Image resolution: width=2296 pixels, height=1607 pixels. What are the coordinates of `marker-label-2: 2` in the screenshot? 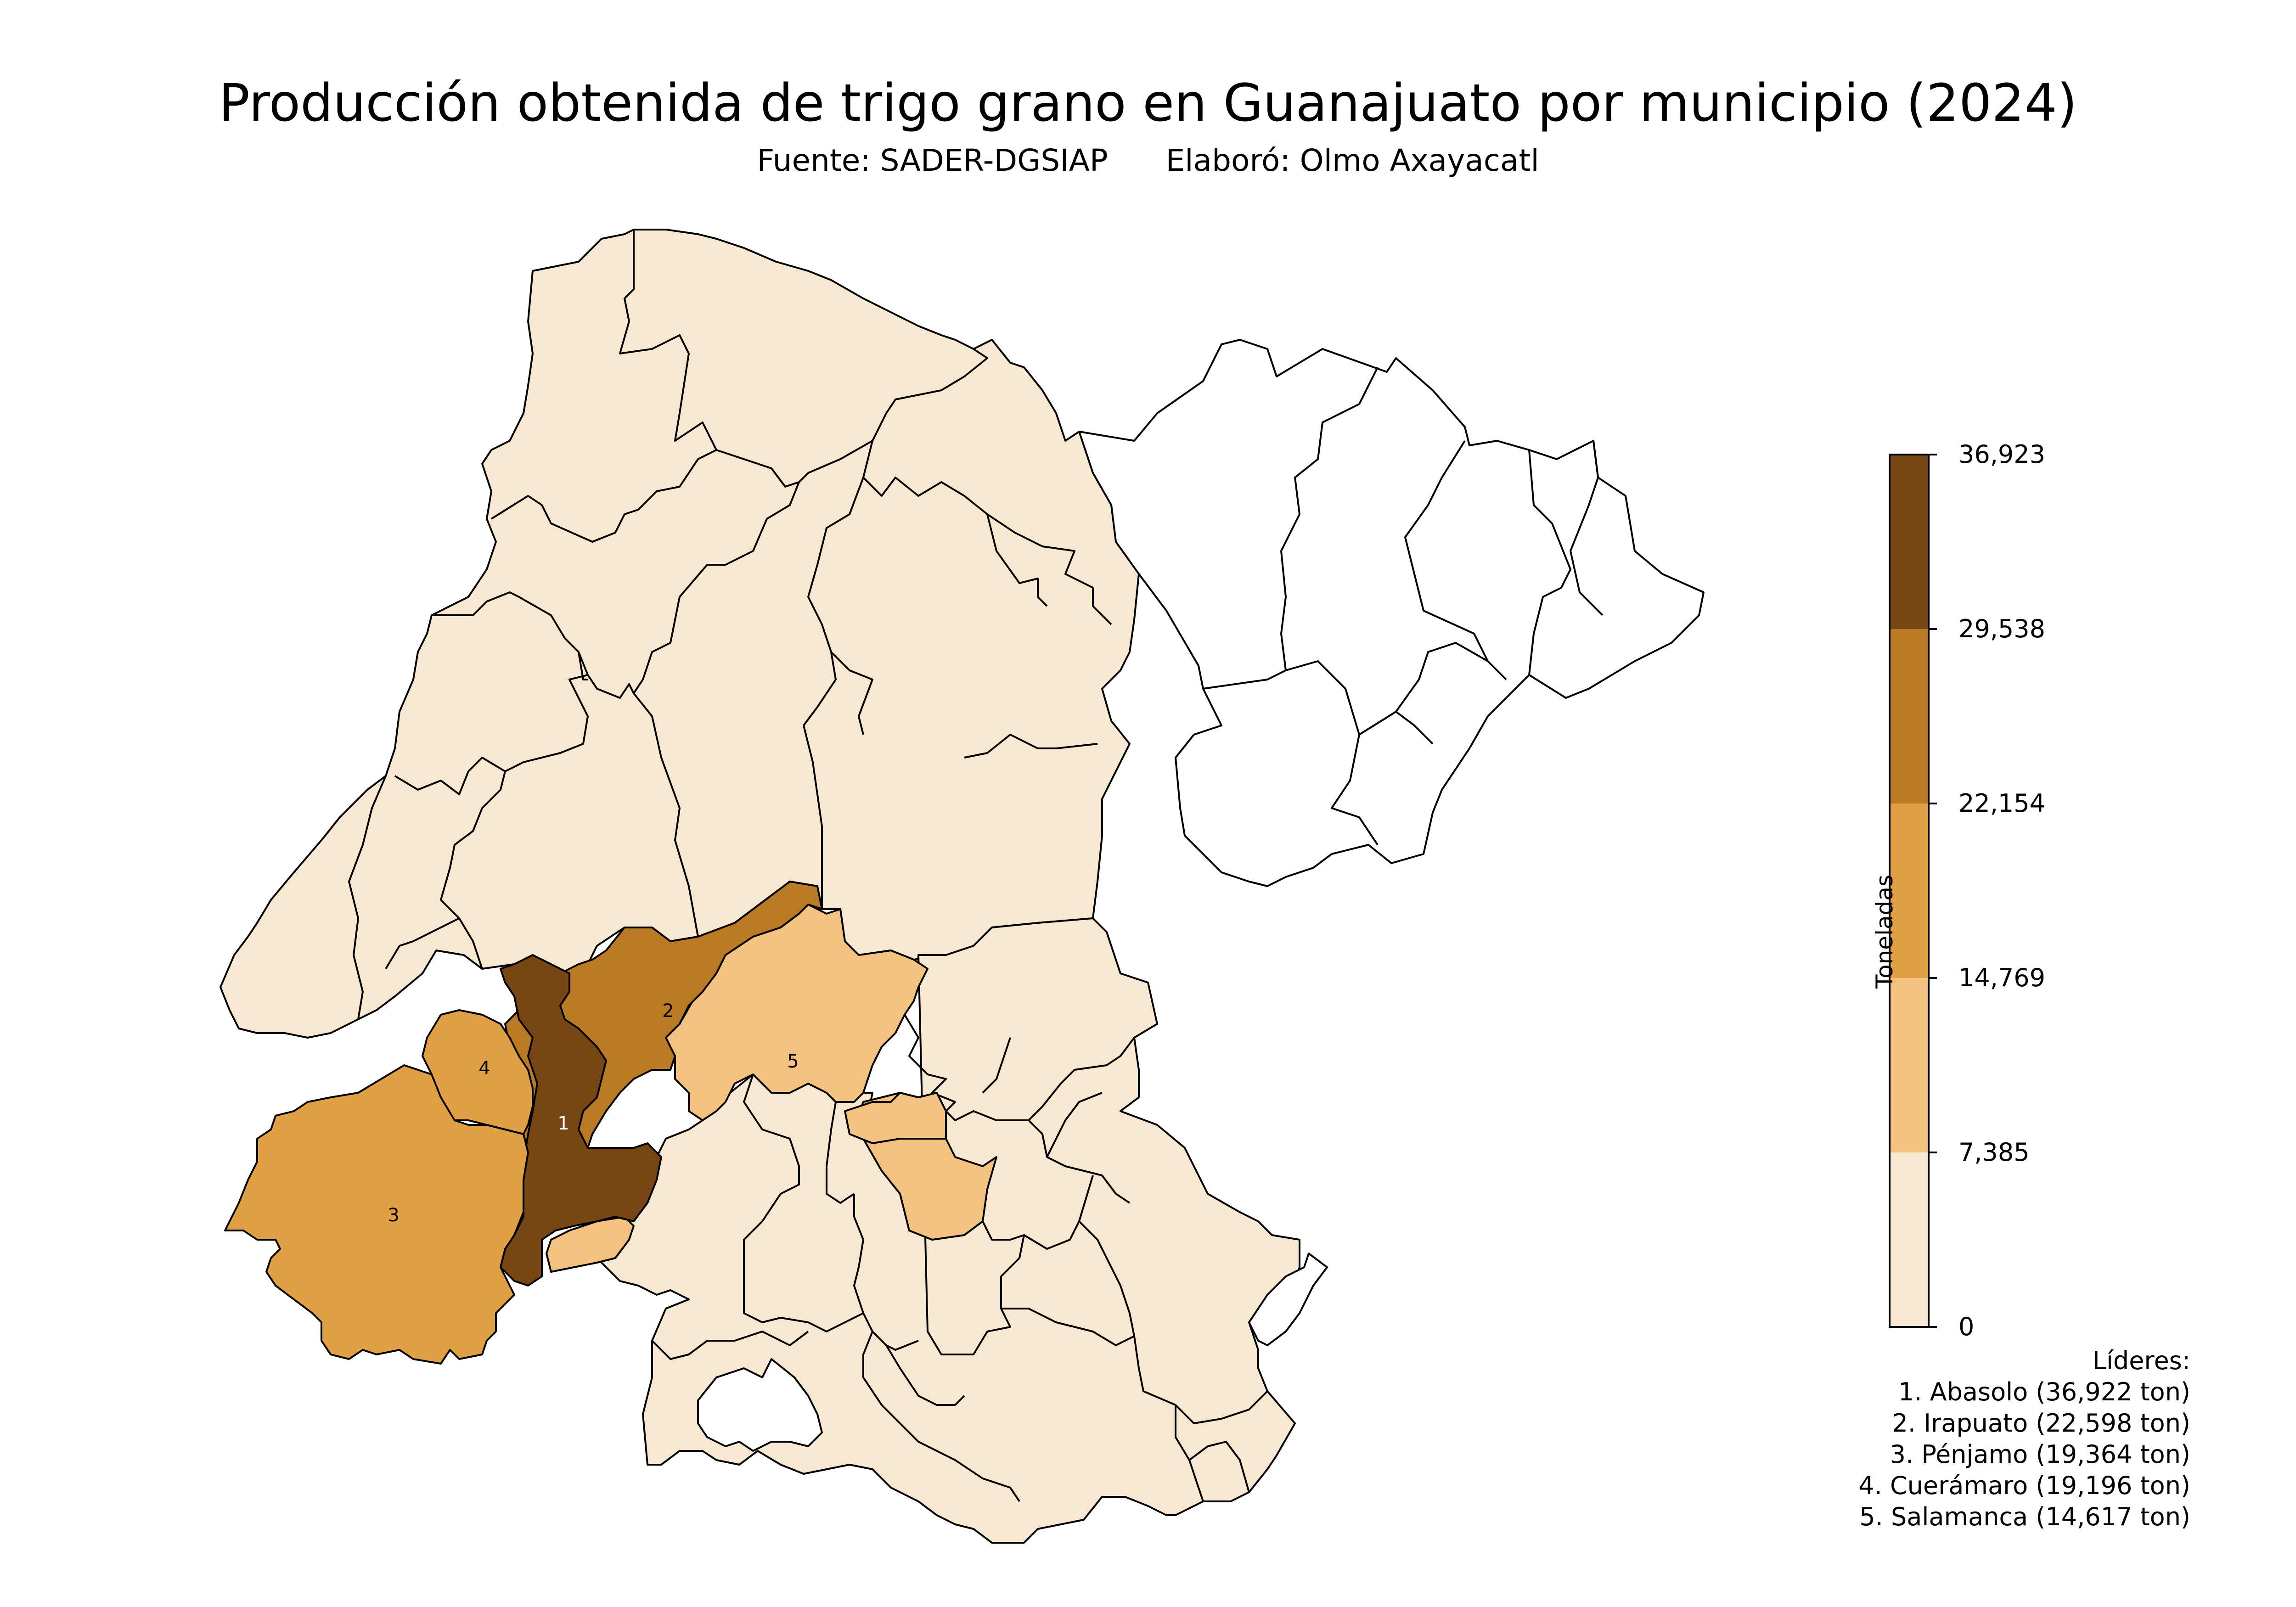 It's located at (668, 1011).